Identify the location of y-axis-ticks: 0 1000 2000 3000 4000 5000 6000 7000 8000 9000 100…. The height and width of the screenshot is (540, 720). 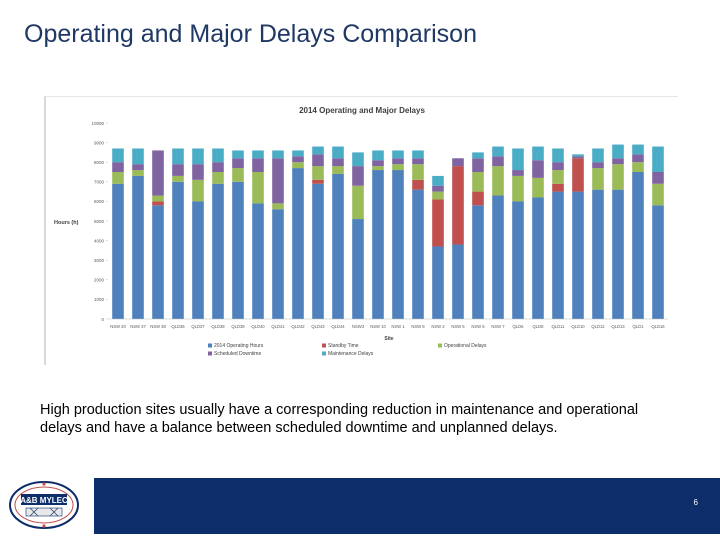
(99, 221).